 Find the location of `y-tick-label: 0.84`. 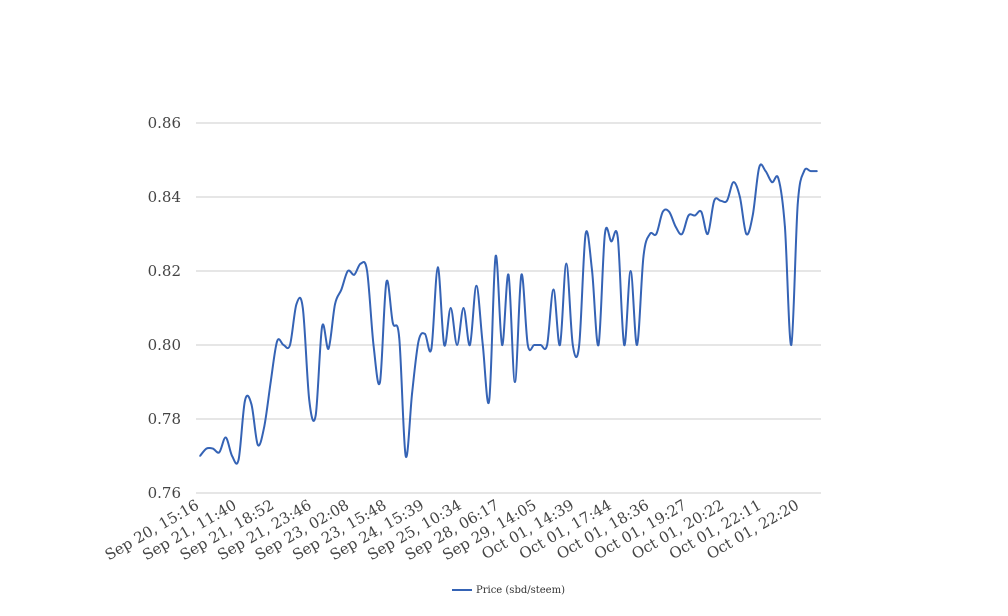

y-tick-label: 0.84 is located at coordinates (164, 197).